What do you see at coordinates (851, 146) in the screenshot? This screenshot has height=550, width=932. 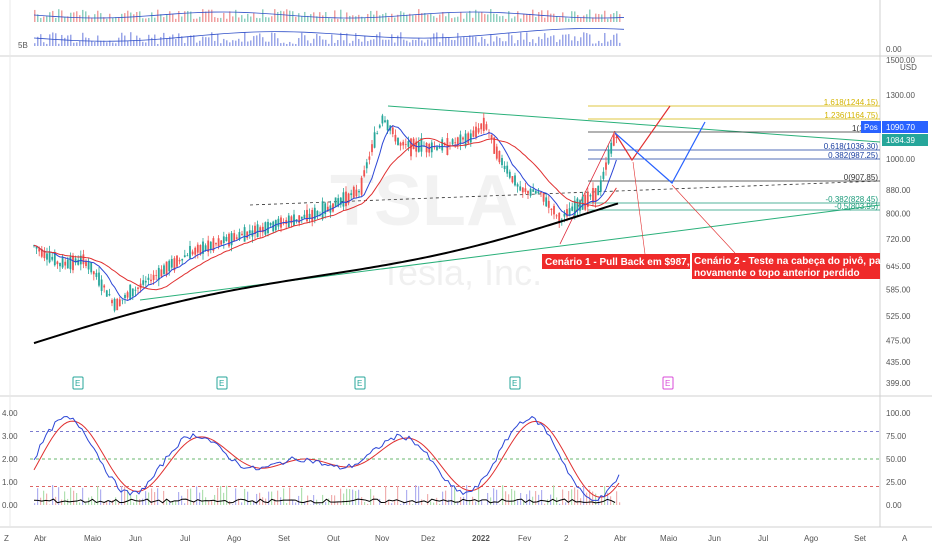 I see `fib-level-label: 0.618(1036.30)` at bounding box center [851, 146].